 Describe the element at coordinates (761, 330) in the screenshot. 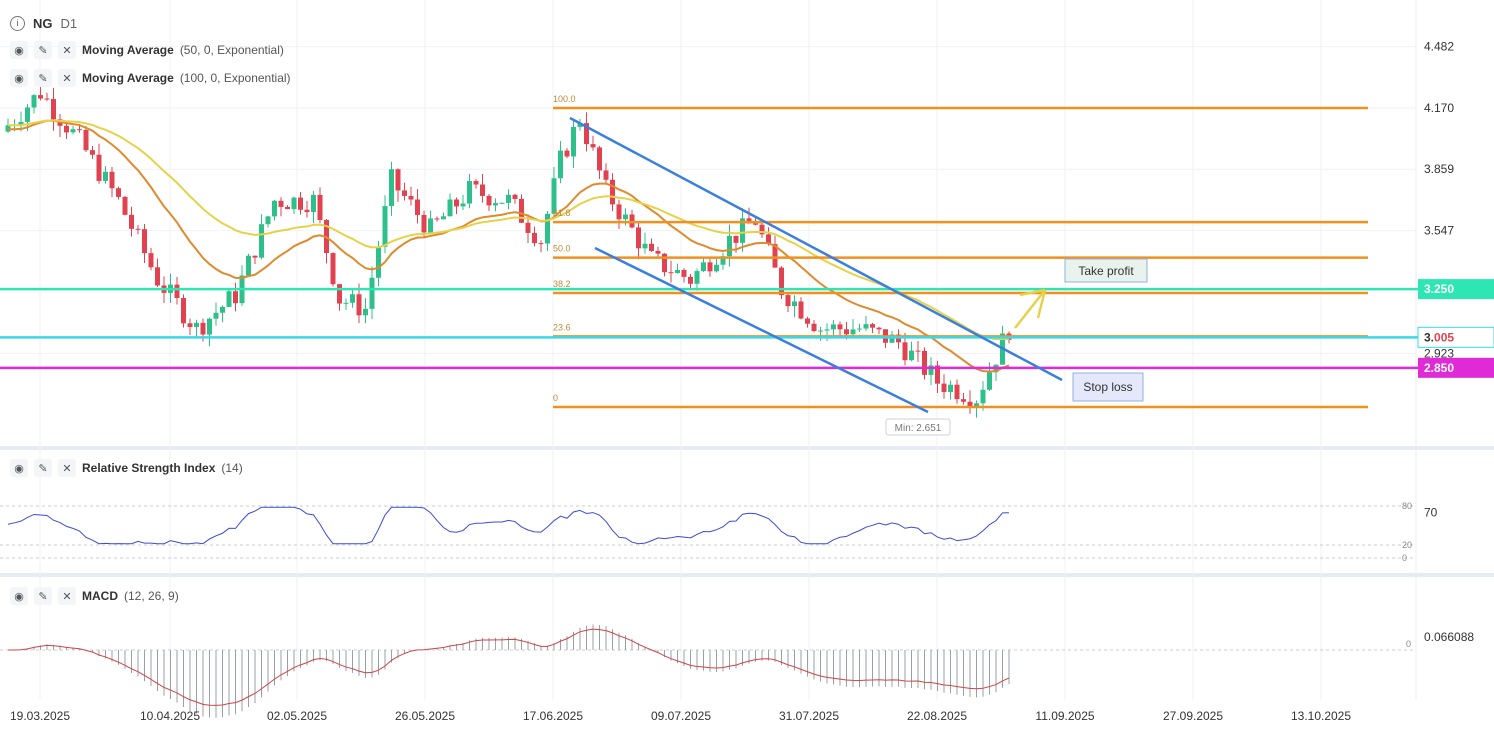

I see `channel-lower` at that location.